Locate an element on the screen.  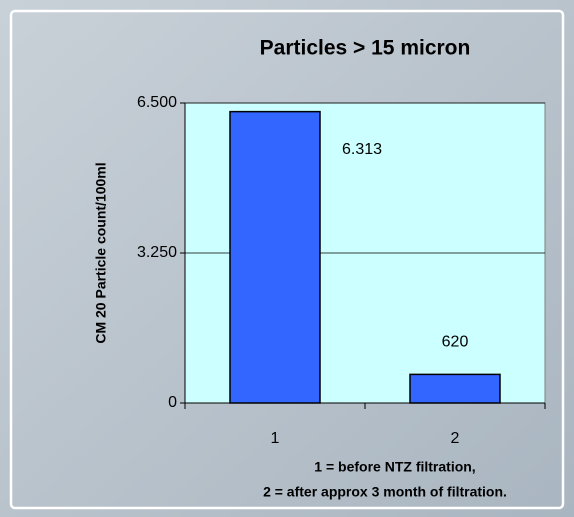
y-tick-label: 3.250 is located at coordinates (157, 252).